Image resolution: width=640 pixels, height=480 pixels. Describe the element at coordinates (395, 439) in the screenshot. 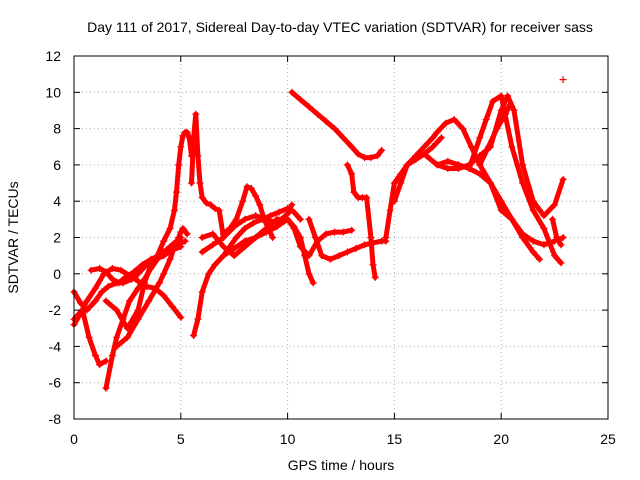

I see `x-tick-label: 15` at that location.